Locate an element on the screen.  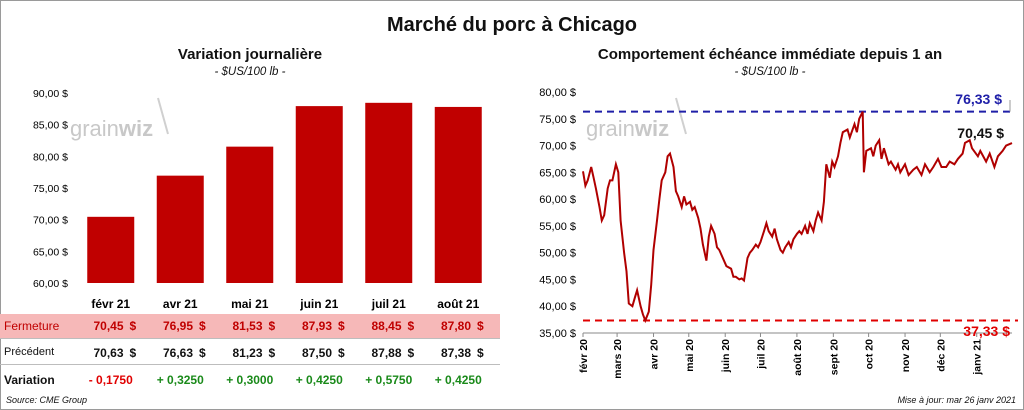
variation-value: + 0,3000 is located at coordinates (250, 380).